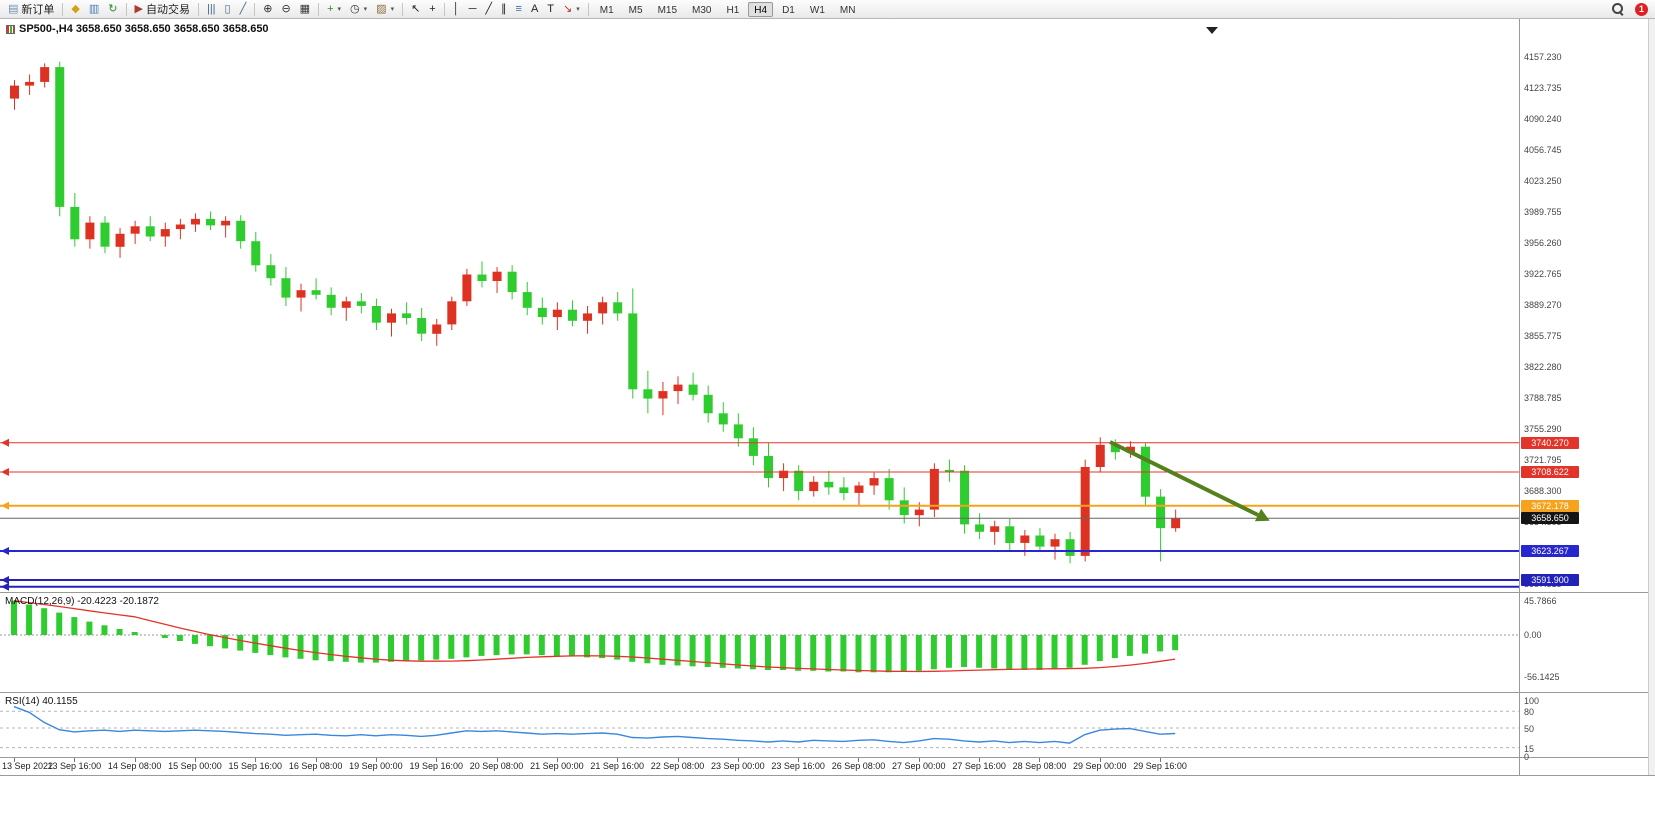 This screenshot has width=1655, height=822. What do you see at coordinates (788, 10) in the screenshot?
I see `timeframe-button-d1: D1` at bounding box center [788, 10].